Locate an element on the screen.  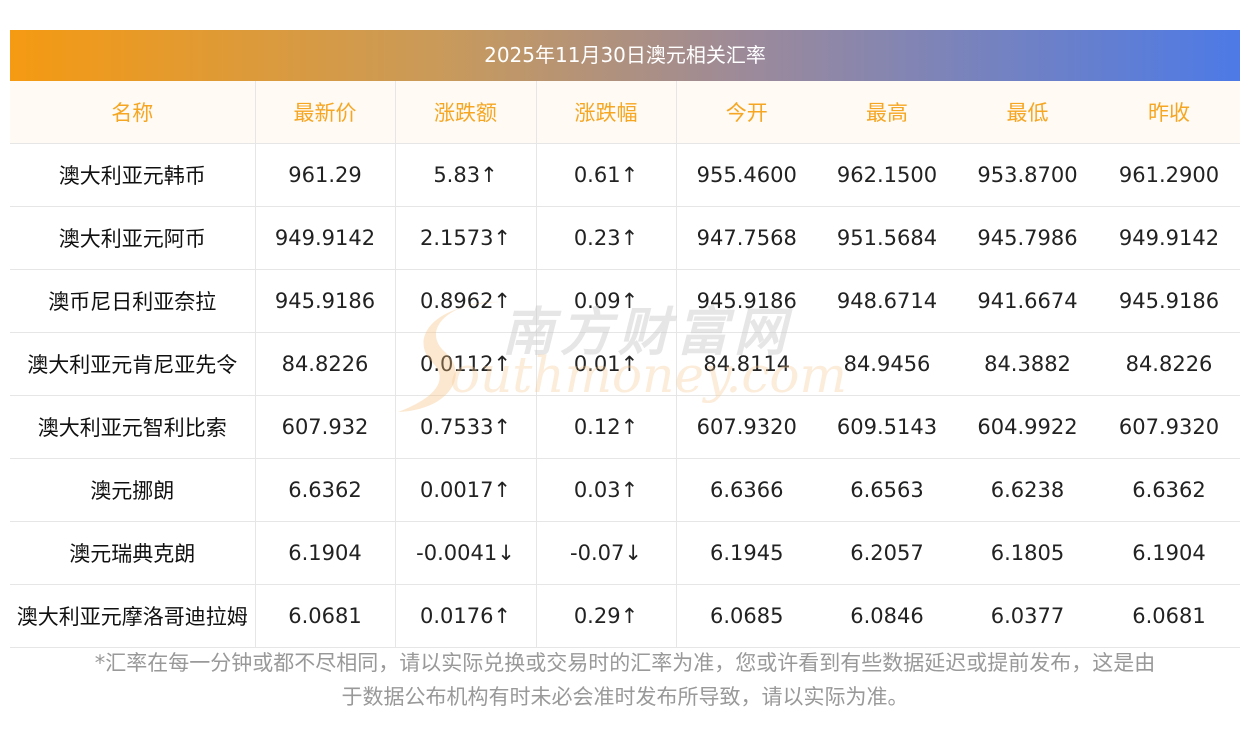
cell-change: -0.0041↓ is located at coordinates (466, 553).